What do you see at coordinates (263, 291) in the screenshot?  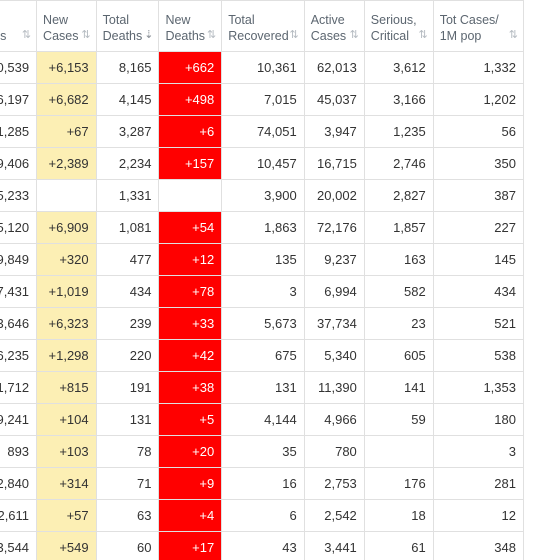 I see `cell-total-recovered: 3` at bounding box center [263, 291].